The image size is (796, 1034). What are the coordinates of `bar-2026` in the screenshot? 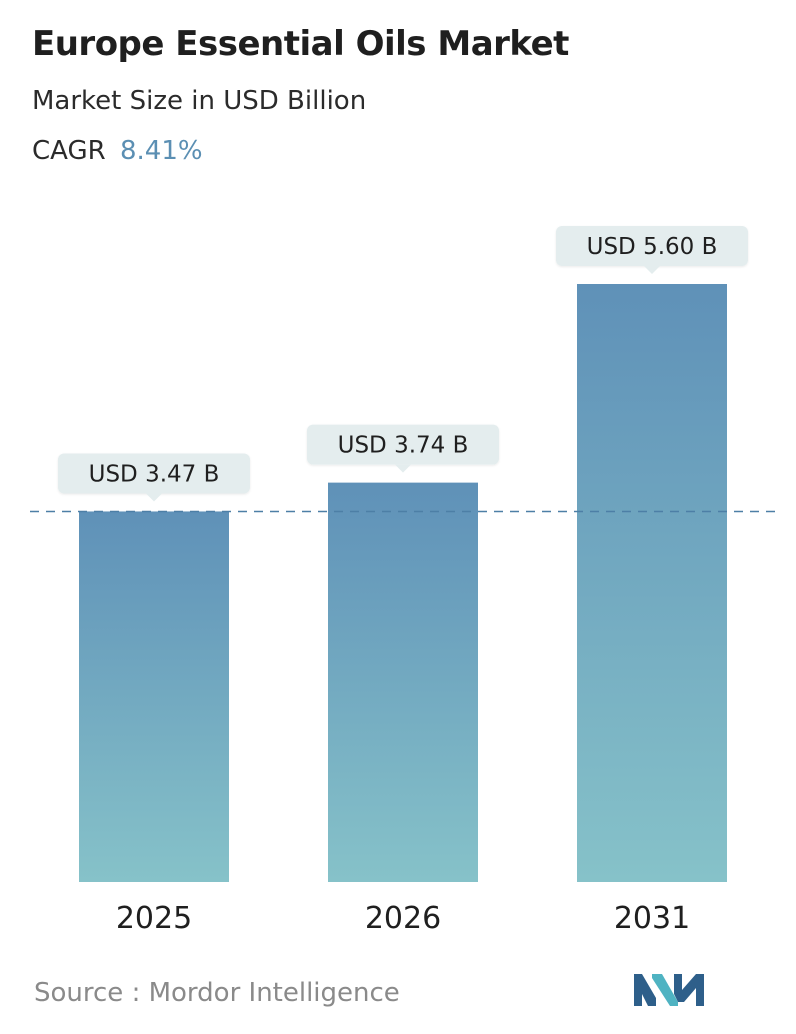 It's located at (403, 682).